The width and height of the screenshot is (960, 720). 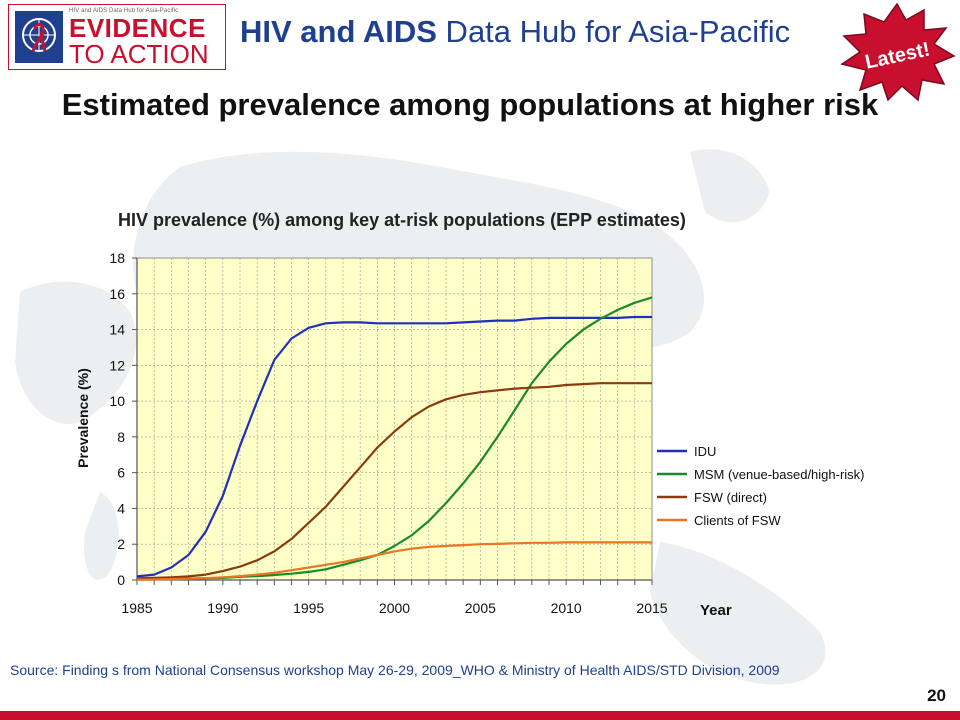 What do you see at coordinates (651, 608) in the screenshot?
I see `x-tick-label: 2015` at bounding box center [651, 608].